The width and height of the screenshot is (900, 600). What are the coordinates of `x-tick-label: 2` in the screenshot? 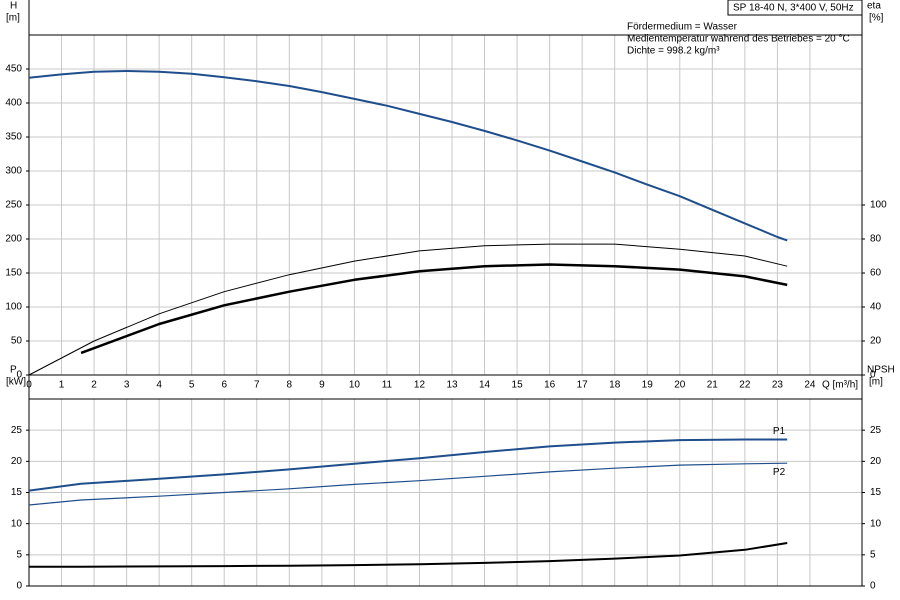 It's located at (94, 385).